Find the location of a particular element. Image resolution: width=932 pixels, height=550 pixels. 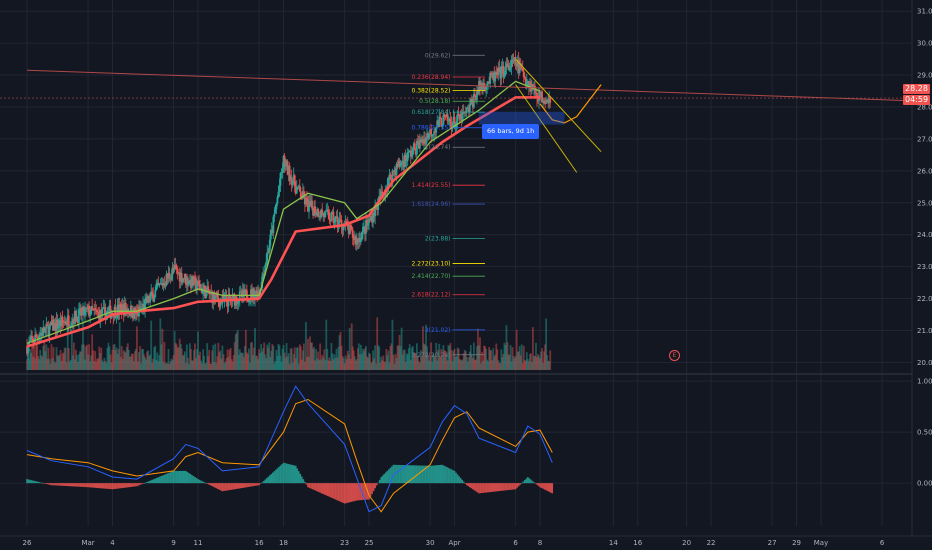

time-axis-label: 26 is located at coordinates (27, 543).